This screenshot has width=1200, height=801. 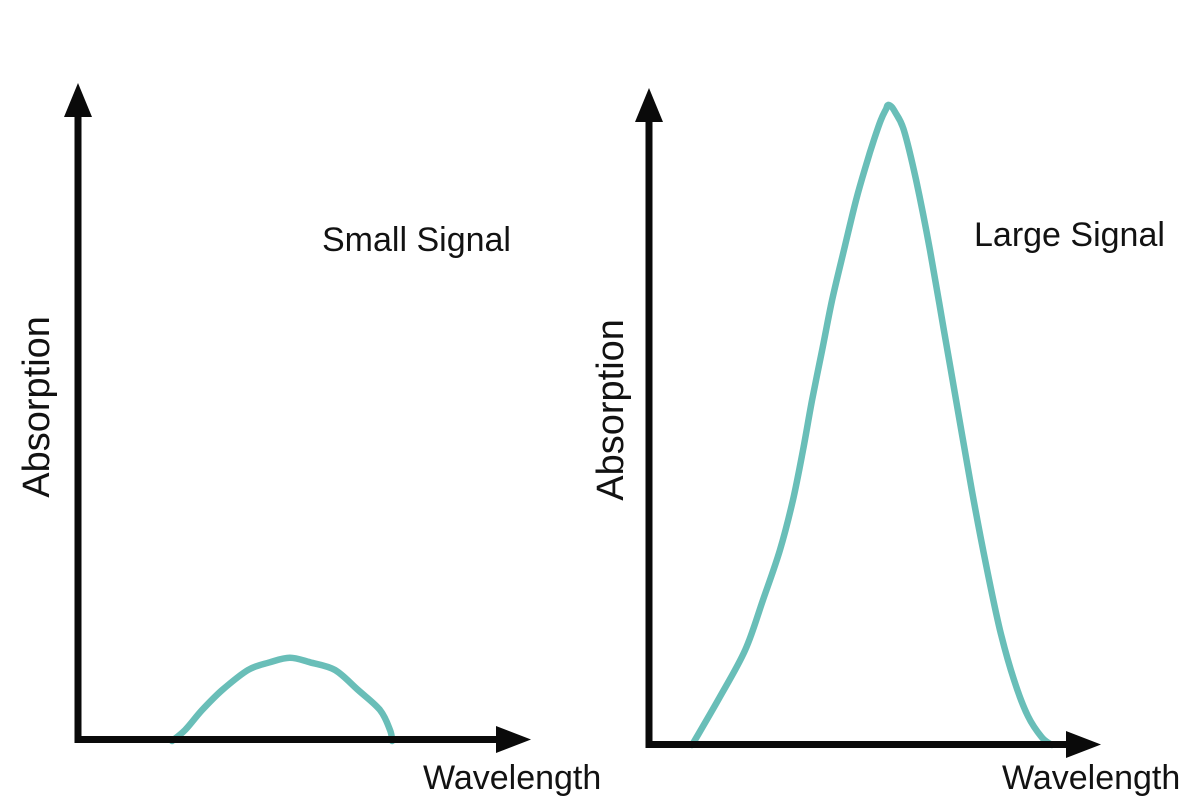 I want to click on small-signal-x-axis-arrow-icon, so click(x=513, y=739).